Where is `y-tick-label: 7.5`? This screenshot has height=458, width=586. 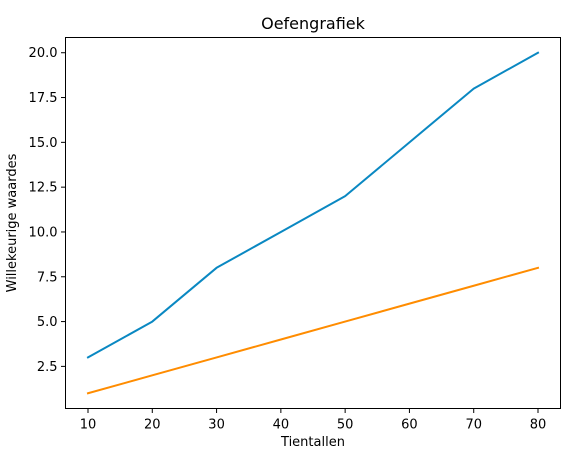 y-tick-label: 7.5 is located at coordinates (47, 277).